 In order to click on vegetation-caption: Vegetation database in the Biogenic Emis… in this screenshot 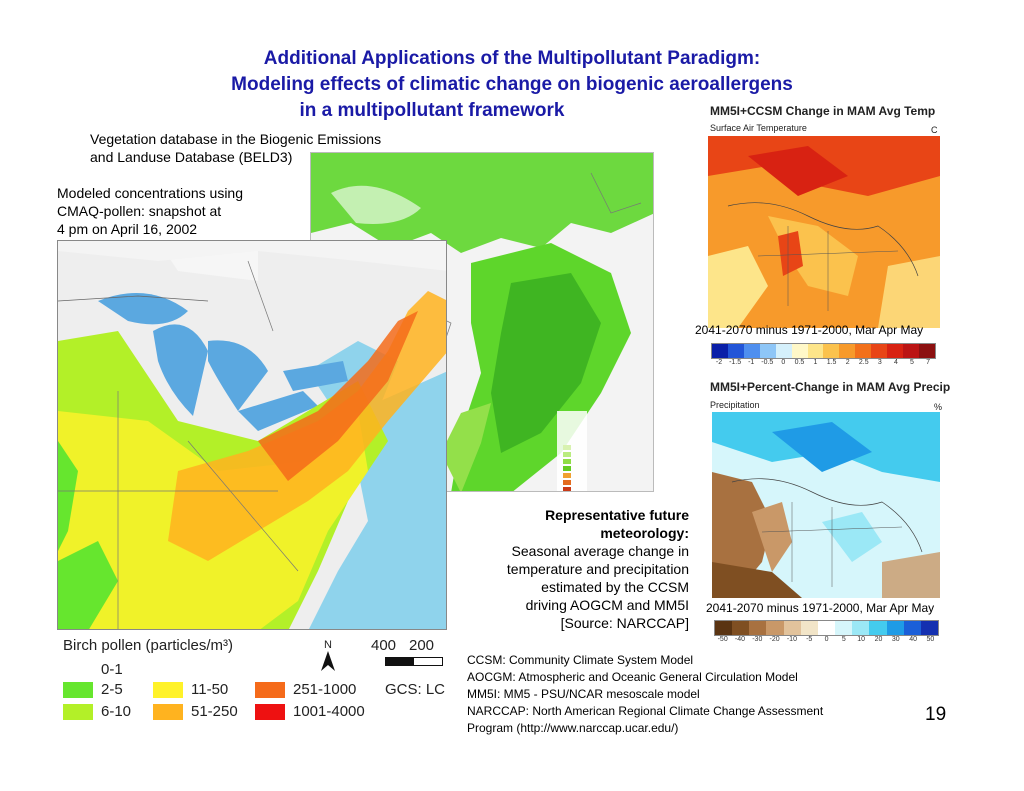, I will do `click(235, 148)`.